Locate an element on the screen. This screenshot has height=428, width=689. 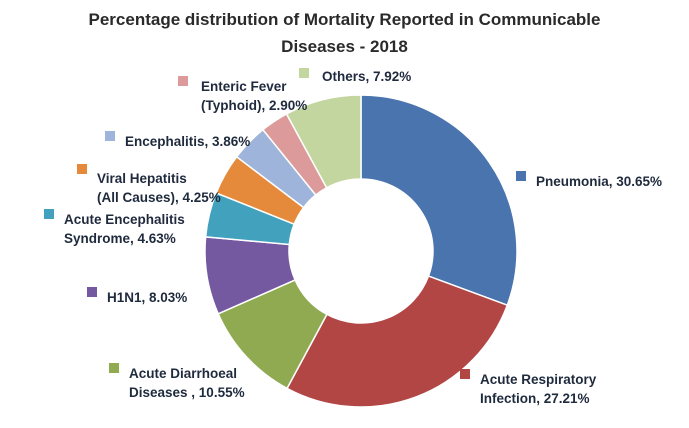
slice-label-7: Encephalitis, 3.86% is located at coordinates (187, 141).